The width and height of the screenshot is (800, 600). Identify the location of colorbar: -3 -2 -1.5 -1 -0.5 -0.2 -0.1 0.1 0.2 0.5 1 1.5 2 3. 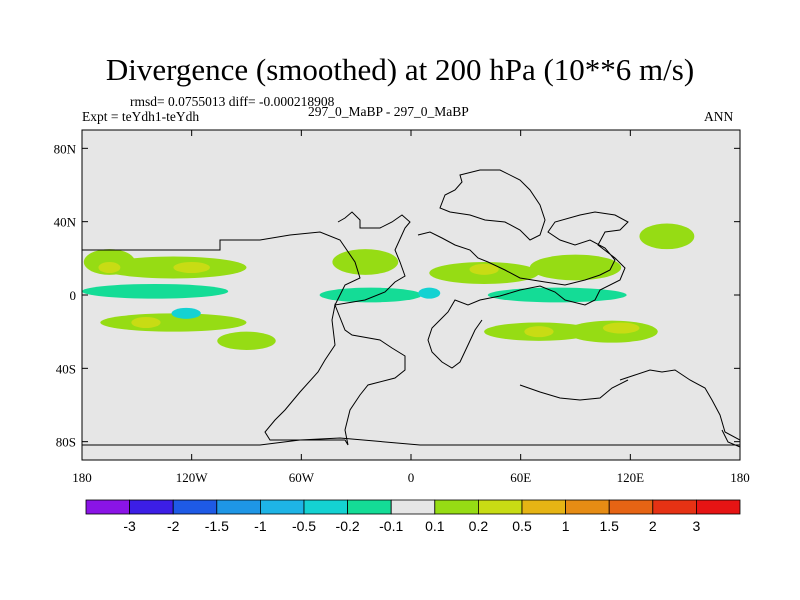
(413, 516).